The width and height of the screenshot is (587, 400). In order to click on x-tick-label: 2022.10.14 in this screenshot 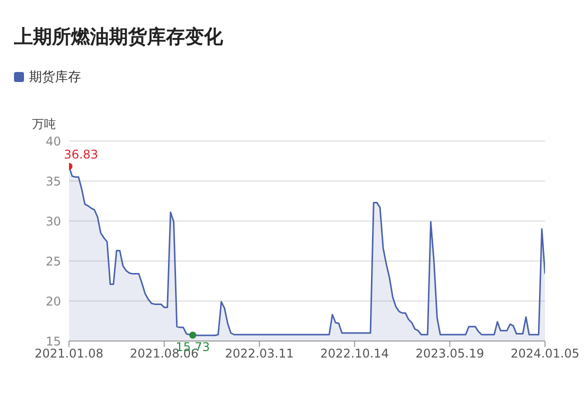, I will do `click(354, 353)`.